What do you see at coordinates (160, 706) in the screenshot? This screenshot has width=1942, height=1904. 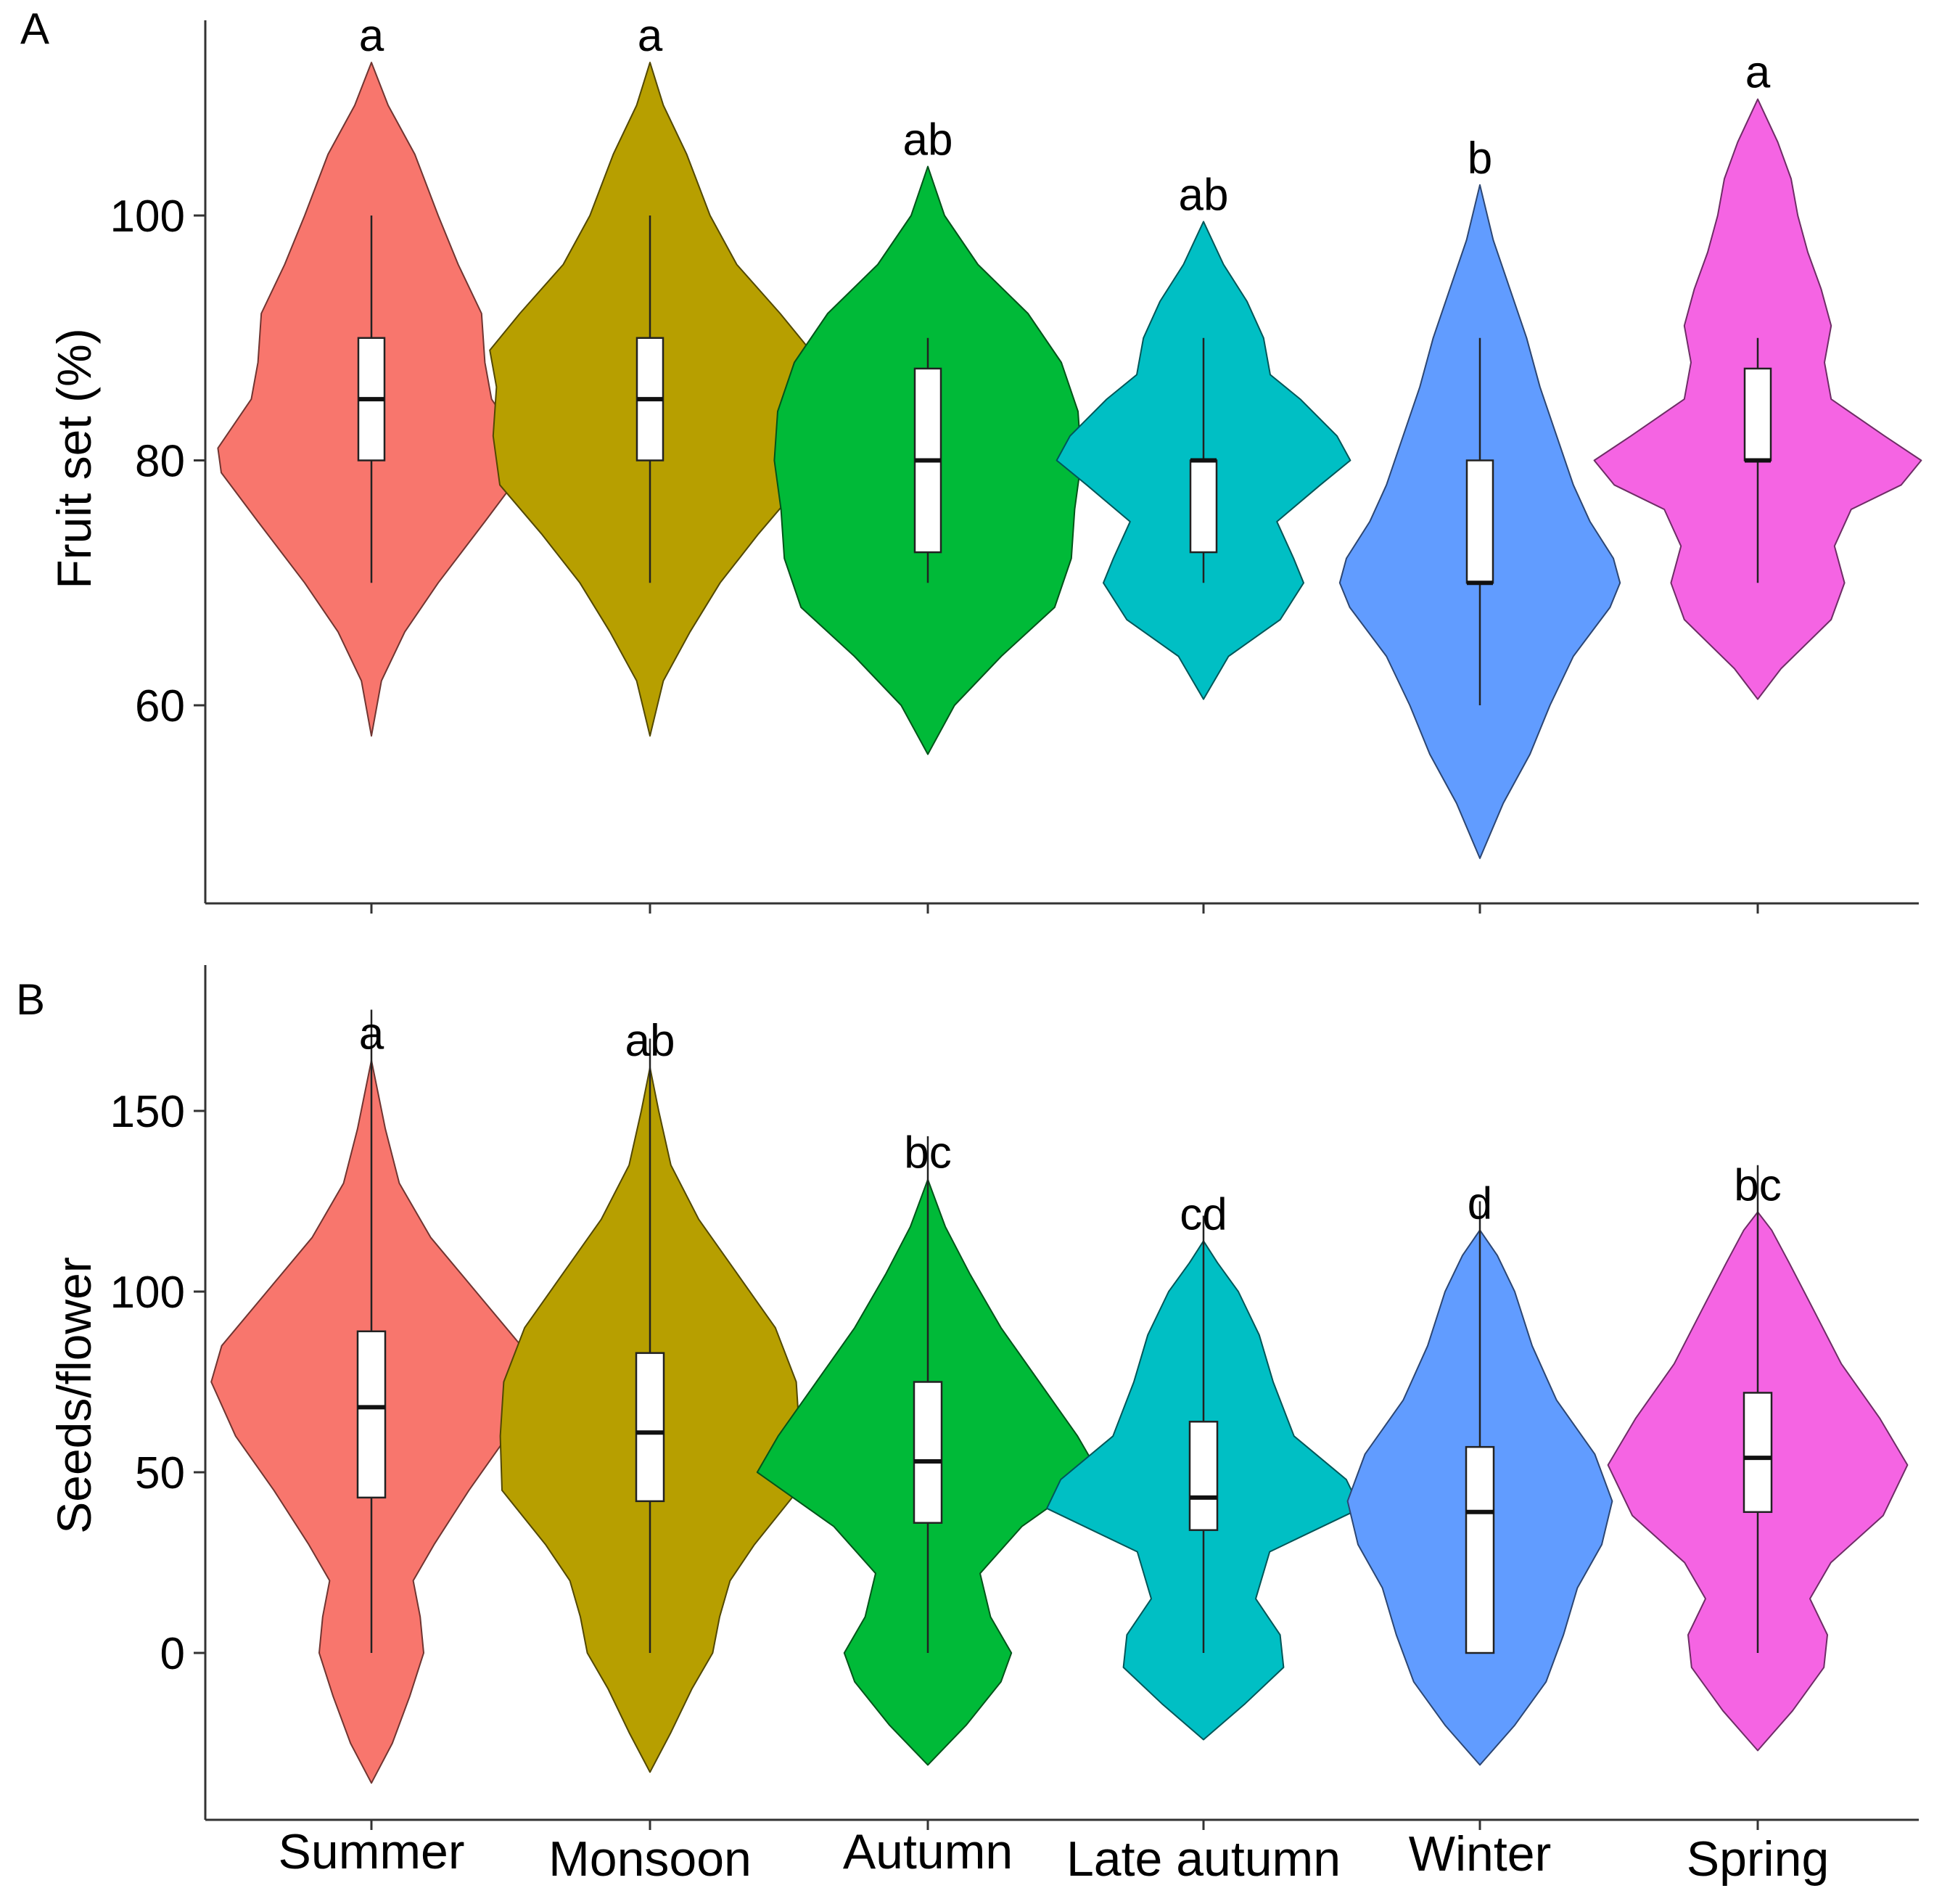 I see `panel-a-y-tick-label: 60` at bounding box center [160, 706].